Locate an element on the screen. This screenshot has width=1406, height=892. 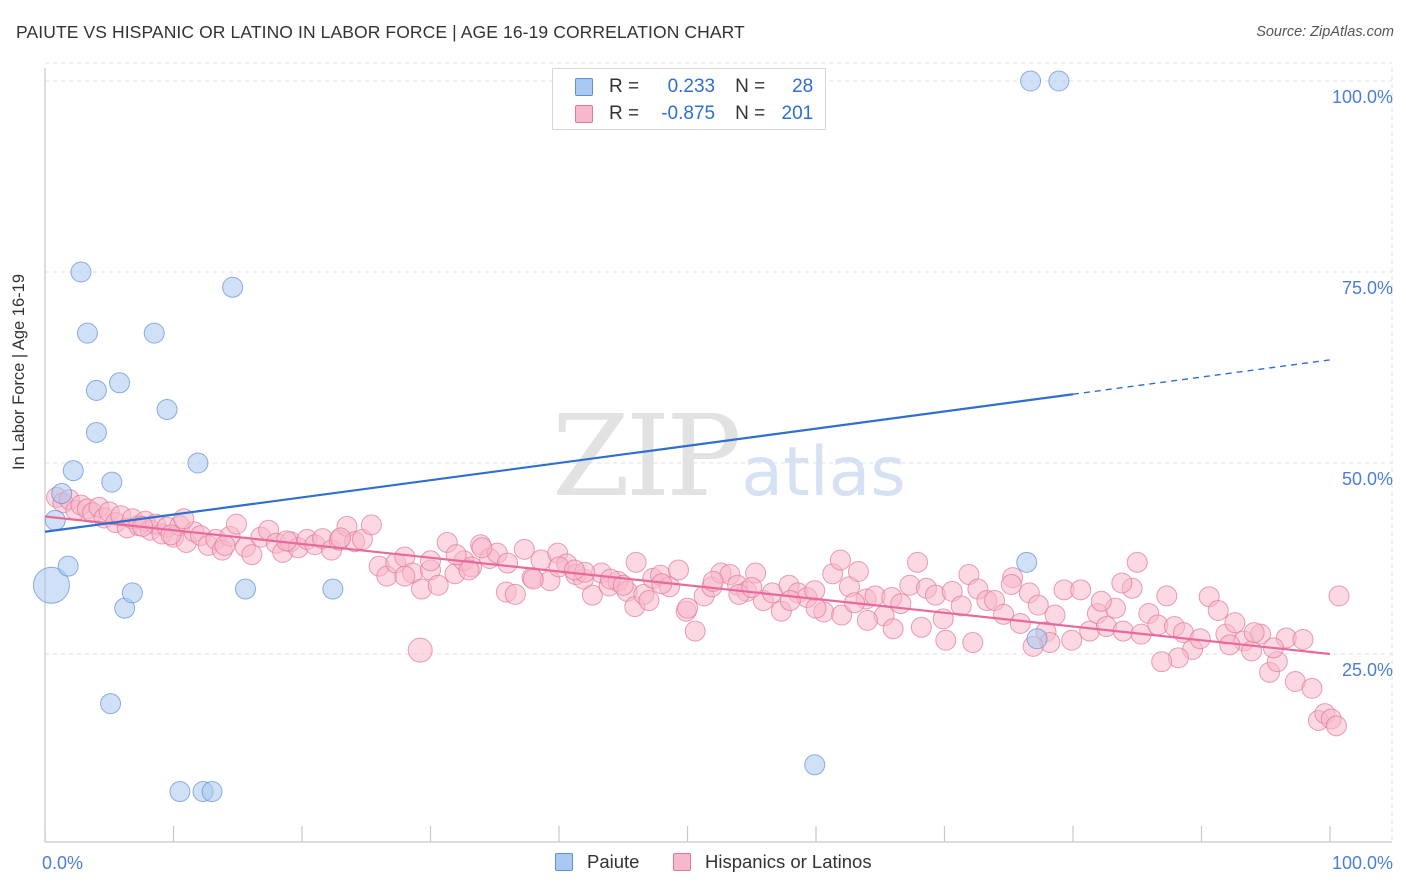
x-tick-label: 0.0% is located at coordinates (62, 863).